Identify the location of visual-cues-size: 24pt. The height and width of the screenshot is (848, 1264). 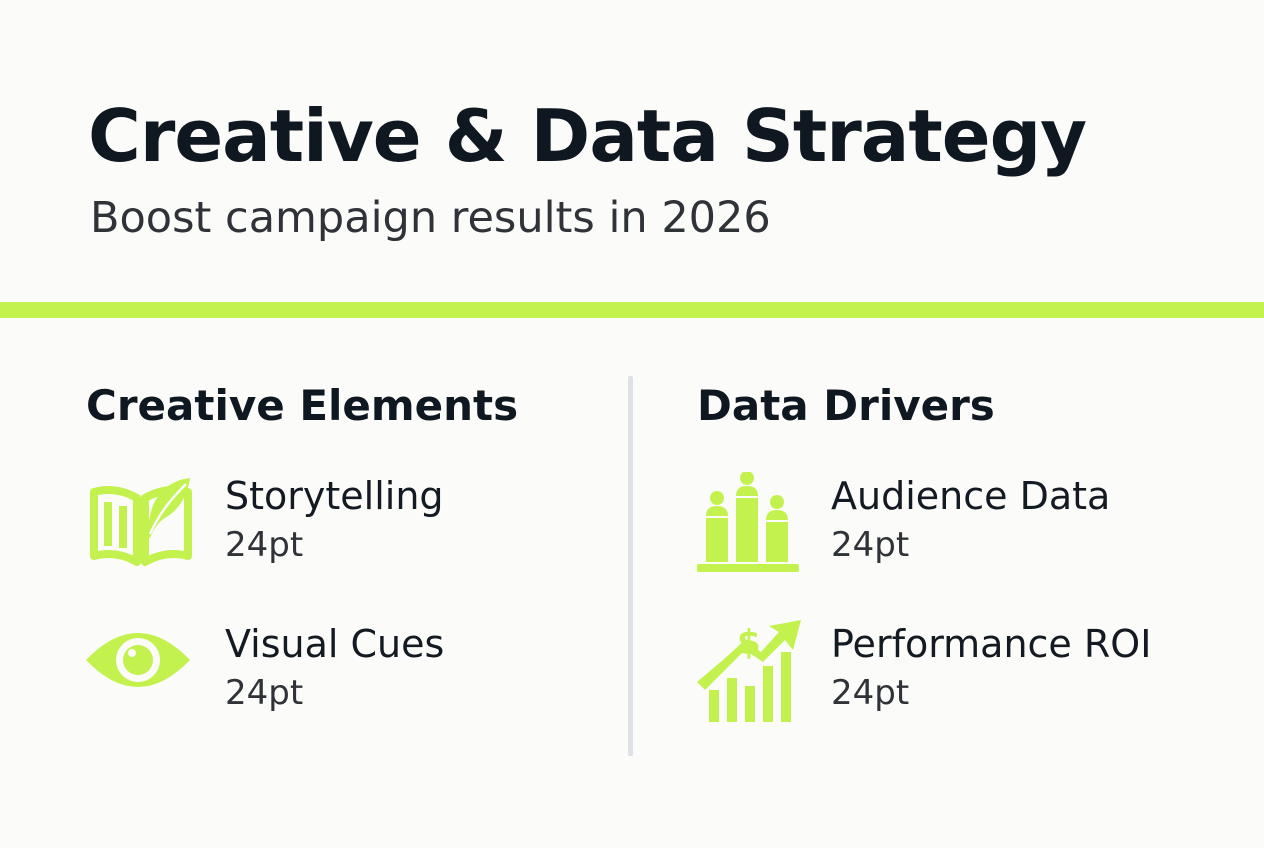
(264, 693).